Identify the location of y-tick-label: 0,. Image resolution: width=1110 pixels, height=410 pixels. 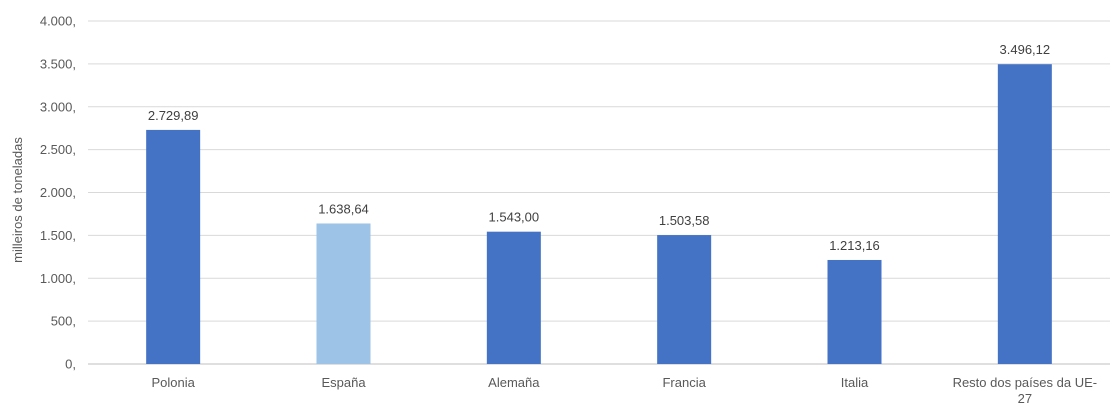
(70, 364).